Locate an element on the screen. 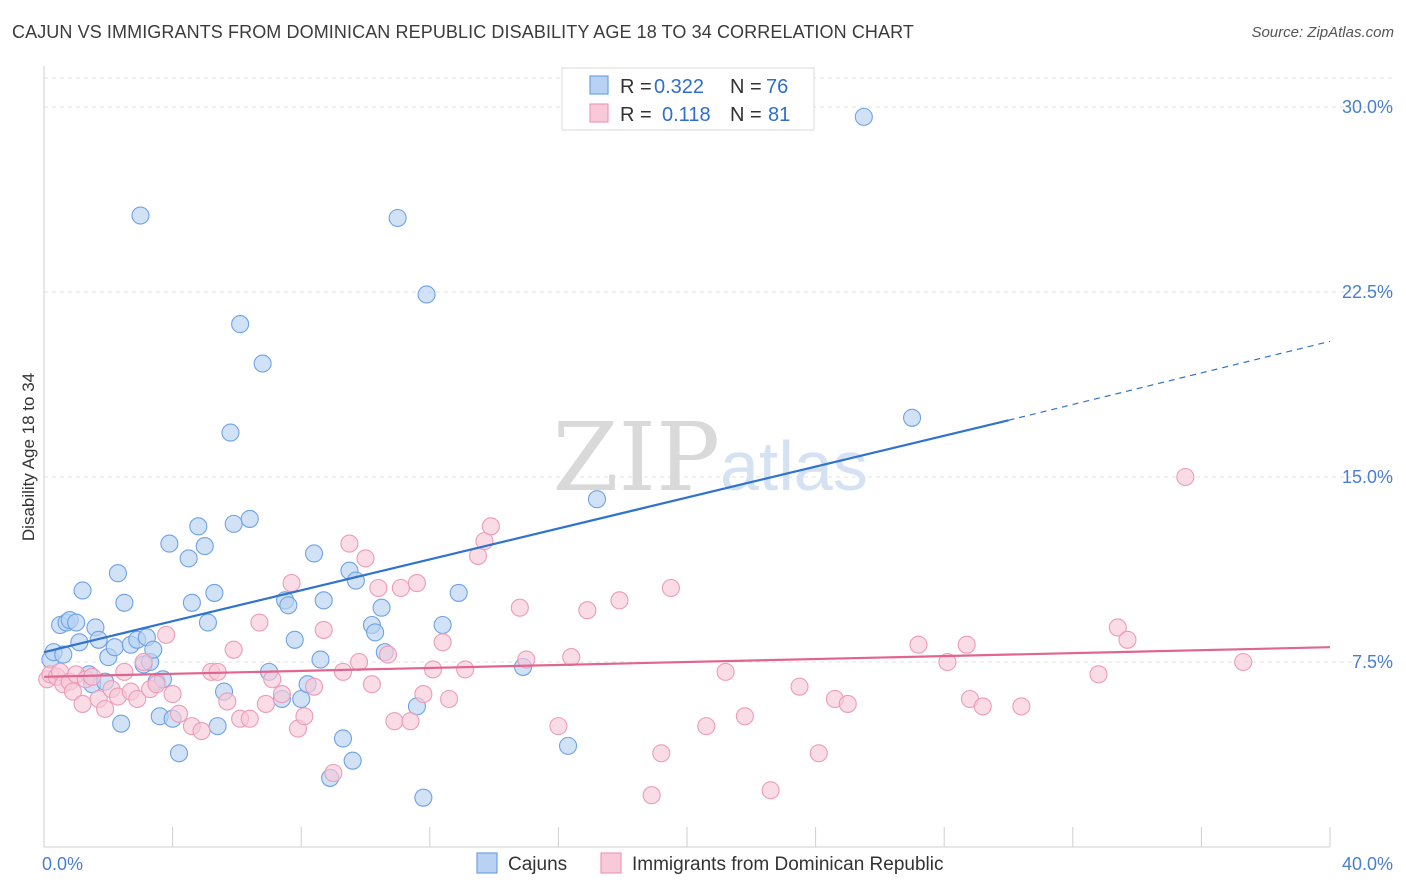 The width and height of the screenshot is (1406, 892). dominican-trend-line is located at coordinates (687, 662).